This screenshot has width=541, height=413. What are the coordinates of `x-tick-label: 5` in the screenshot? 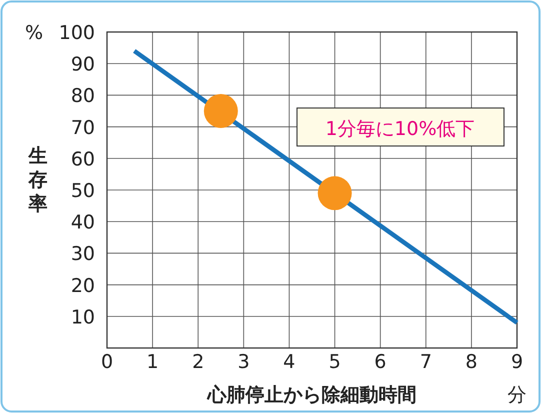 It's located at (334, 362).